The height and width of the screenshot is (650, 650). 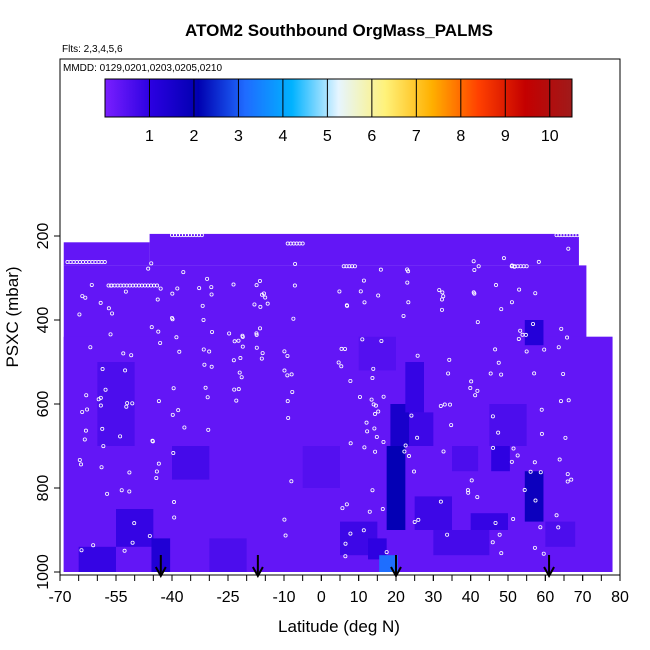 What do you see at coordinates (545, 597) in the screenshot?
I see `x-tick-label: 60` at bounding box center [545, 597].